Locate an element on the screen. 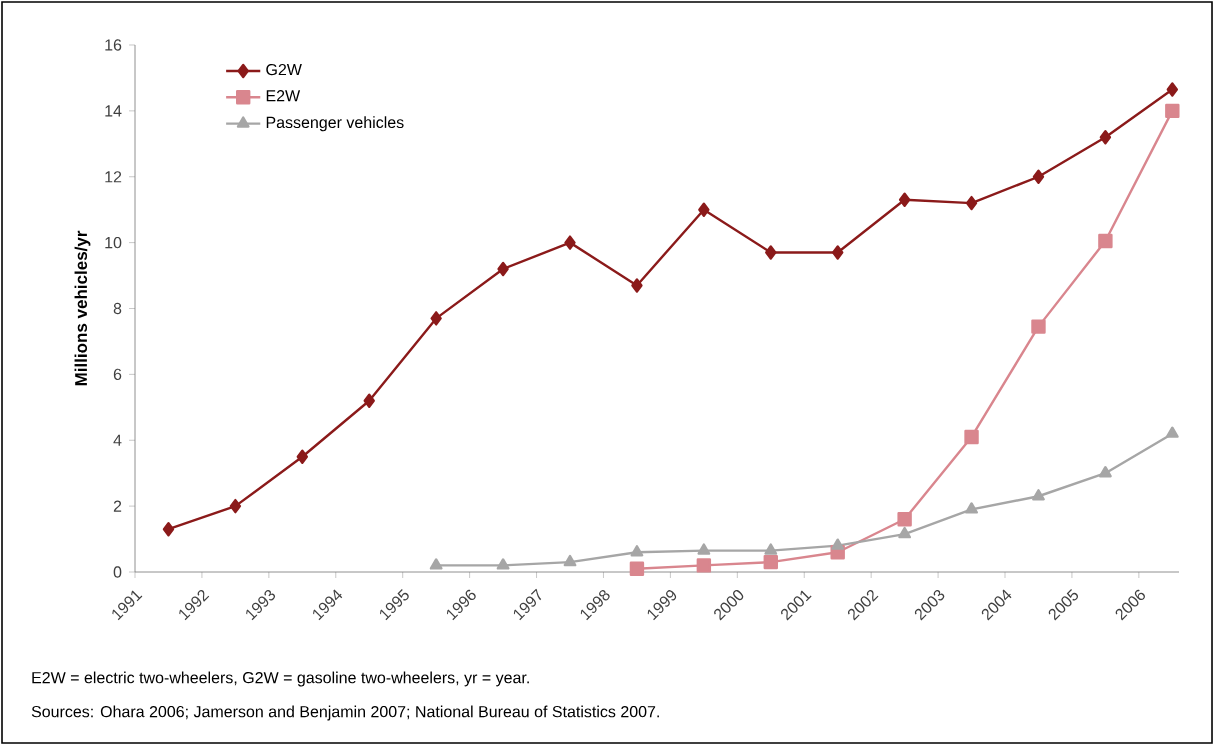 The width and height of the screenshot is (1214, 745). legend-label: Passenger vehicles is located at coordinates (335, 124).